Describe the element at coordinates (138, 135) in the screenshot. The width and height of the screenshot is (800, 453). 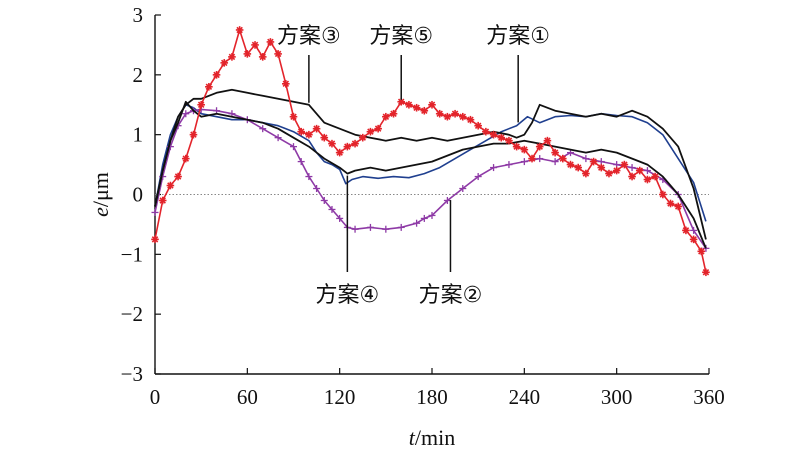
I see `y-tick-label: 1` at that location.